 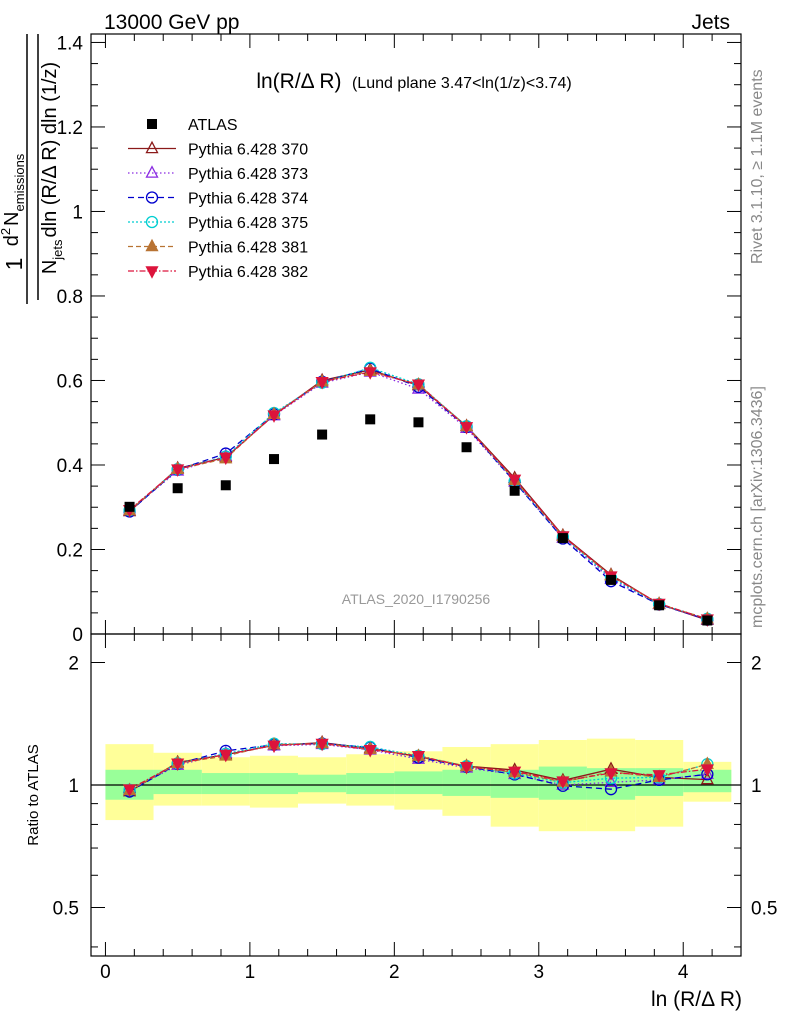 I want to click on ratio-tick-label-right: 1, so click(x=756, y=786).